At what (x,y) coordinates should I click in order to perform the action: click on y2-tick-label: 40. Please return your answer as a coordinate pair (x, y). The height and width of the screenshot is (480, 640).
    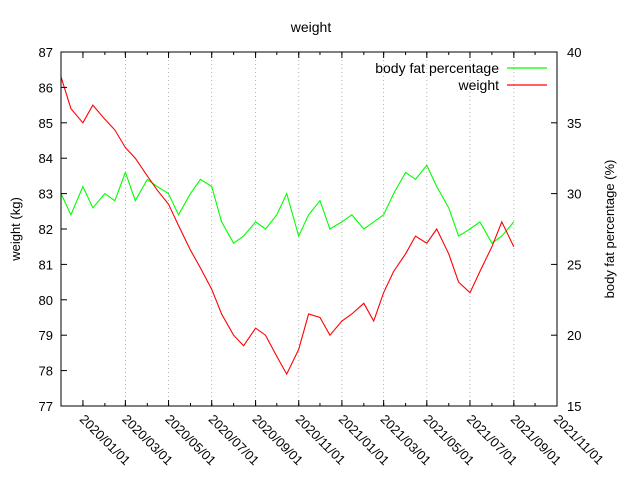
    Looking at the image, I should click on (574, 52).